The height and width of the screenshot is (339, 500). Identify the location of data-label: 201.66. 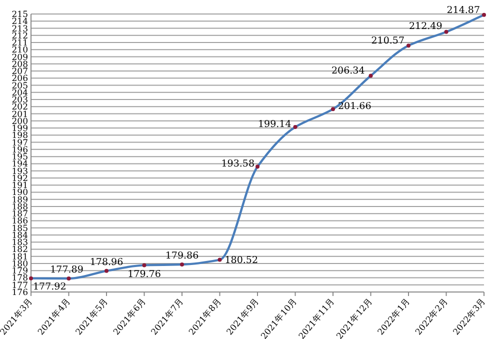
(355, 106).